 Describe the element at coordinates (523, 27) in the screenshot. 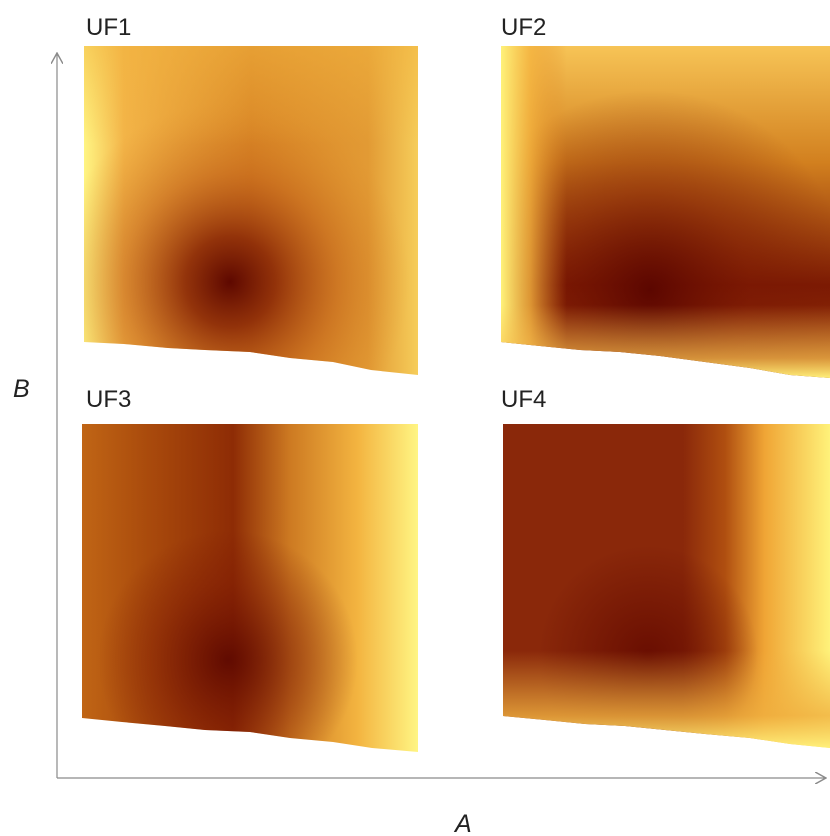

I see `uf2-title: UF2` at that location.